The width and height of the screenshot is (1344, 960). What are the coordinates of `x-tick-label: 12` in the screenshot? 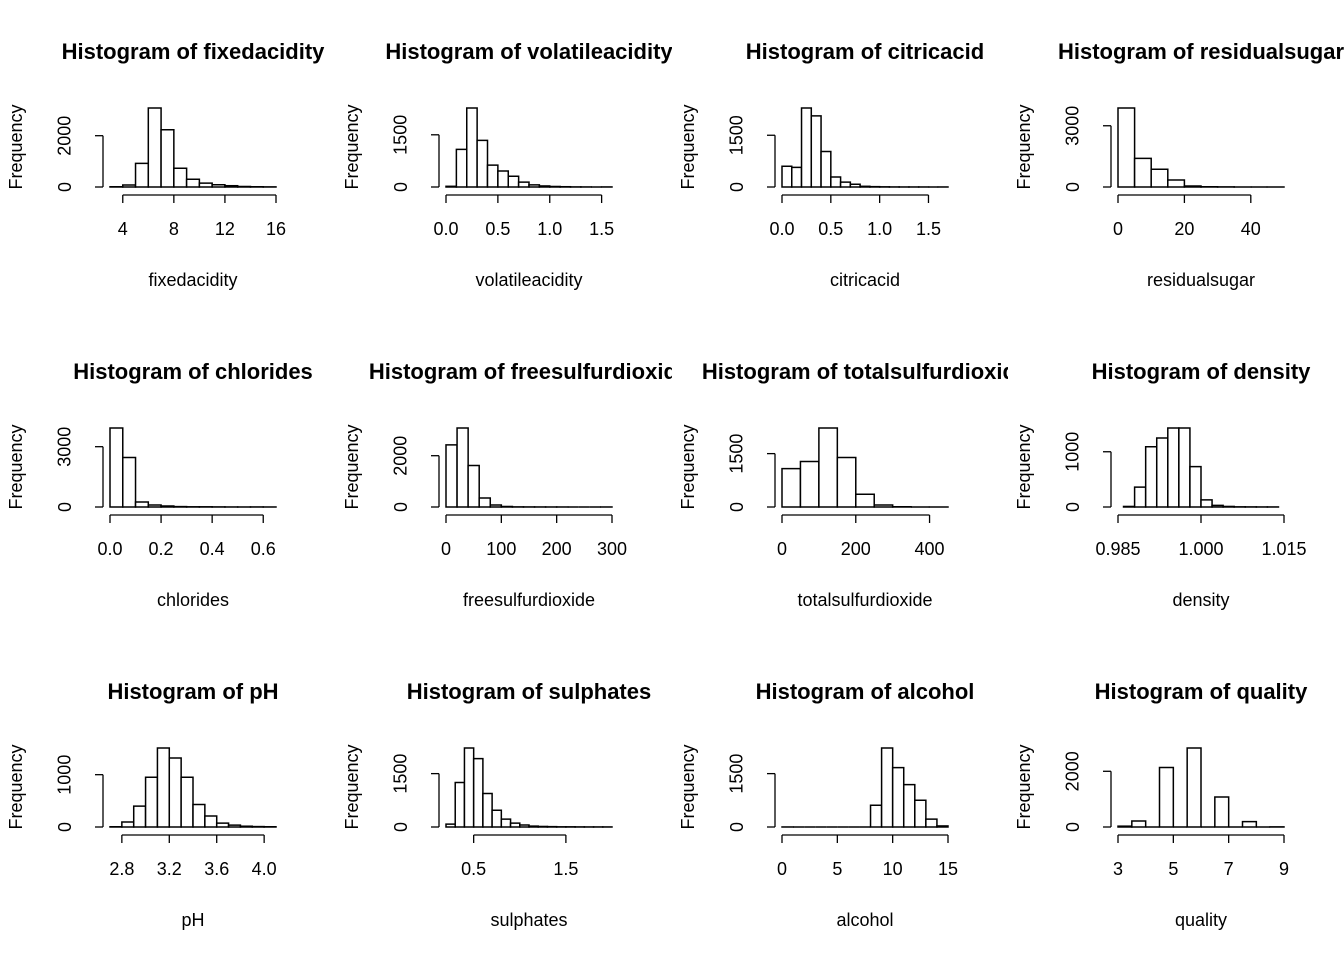 It's located at (225, 229).